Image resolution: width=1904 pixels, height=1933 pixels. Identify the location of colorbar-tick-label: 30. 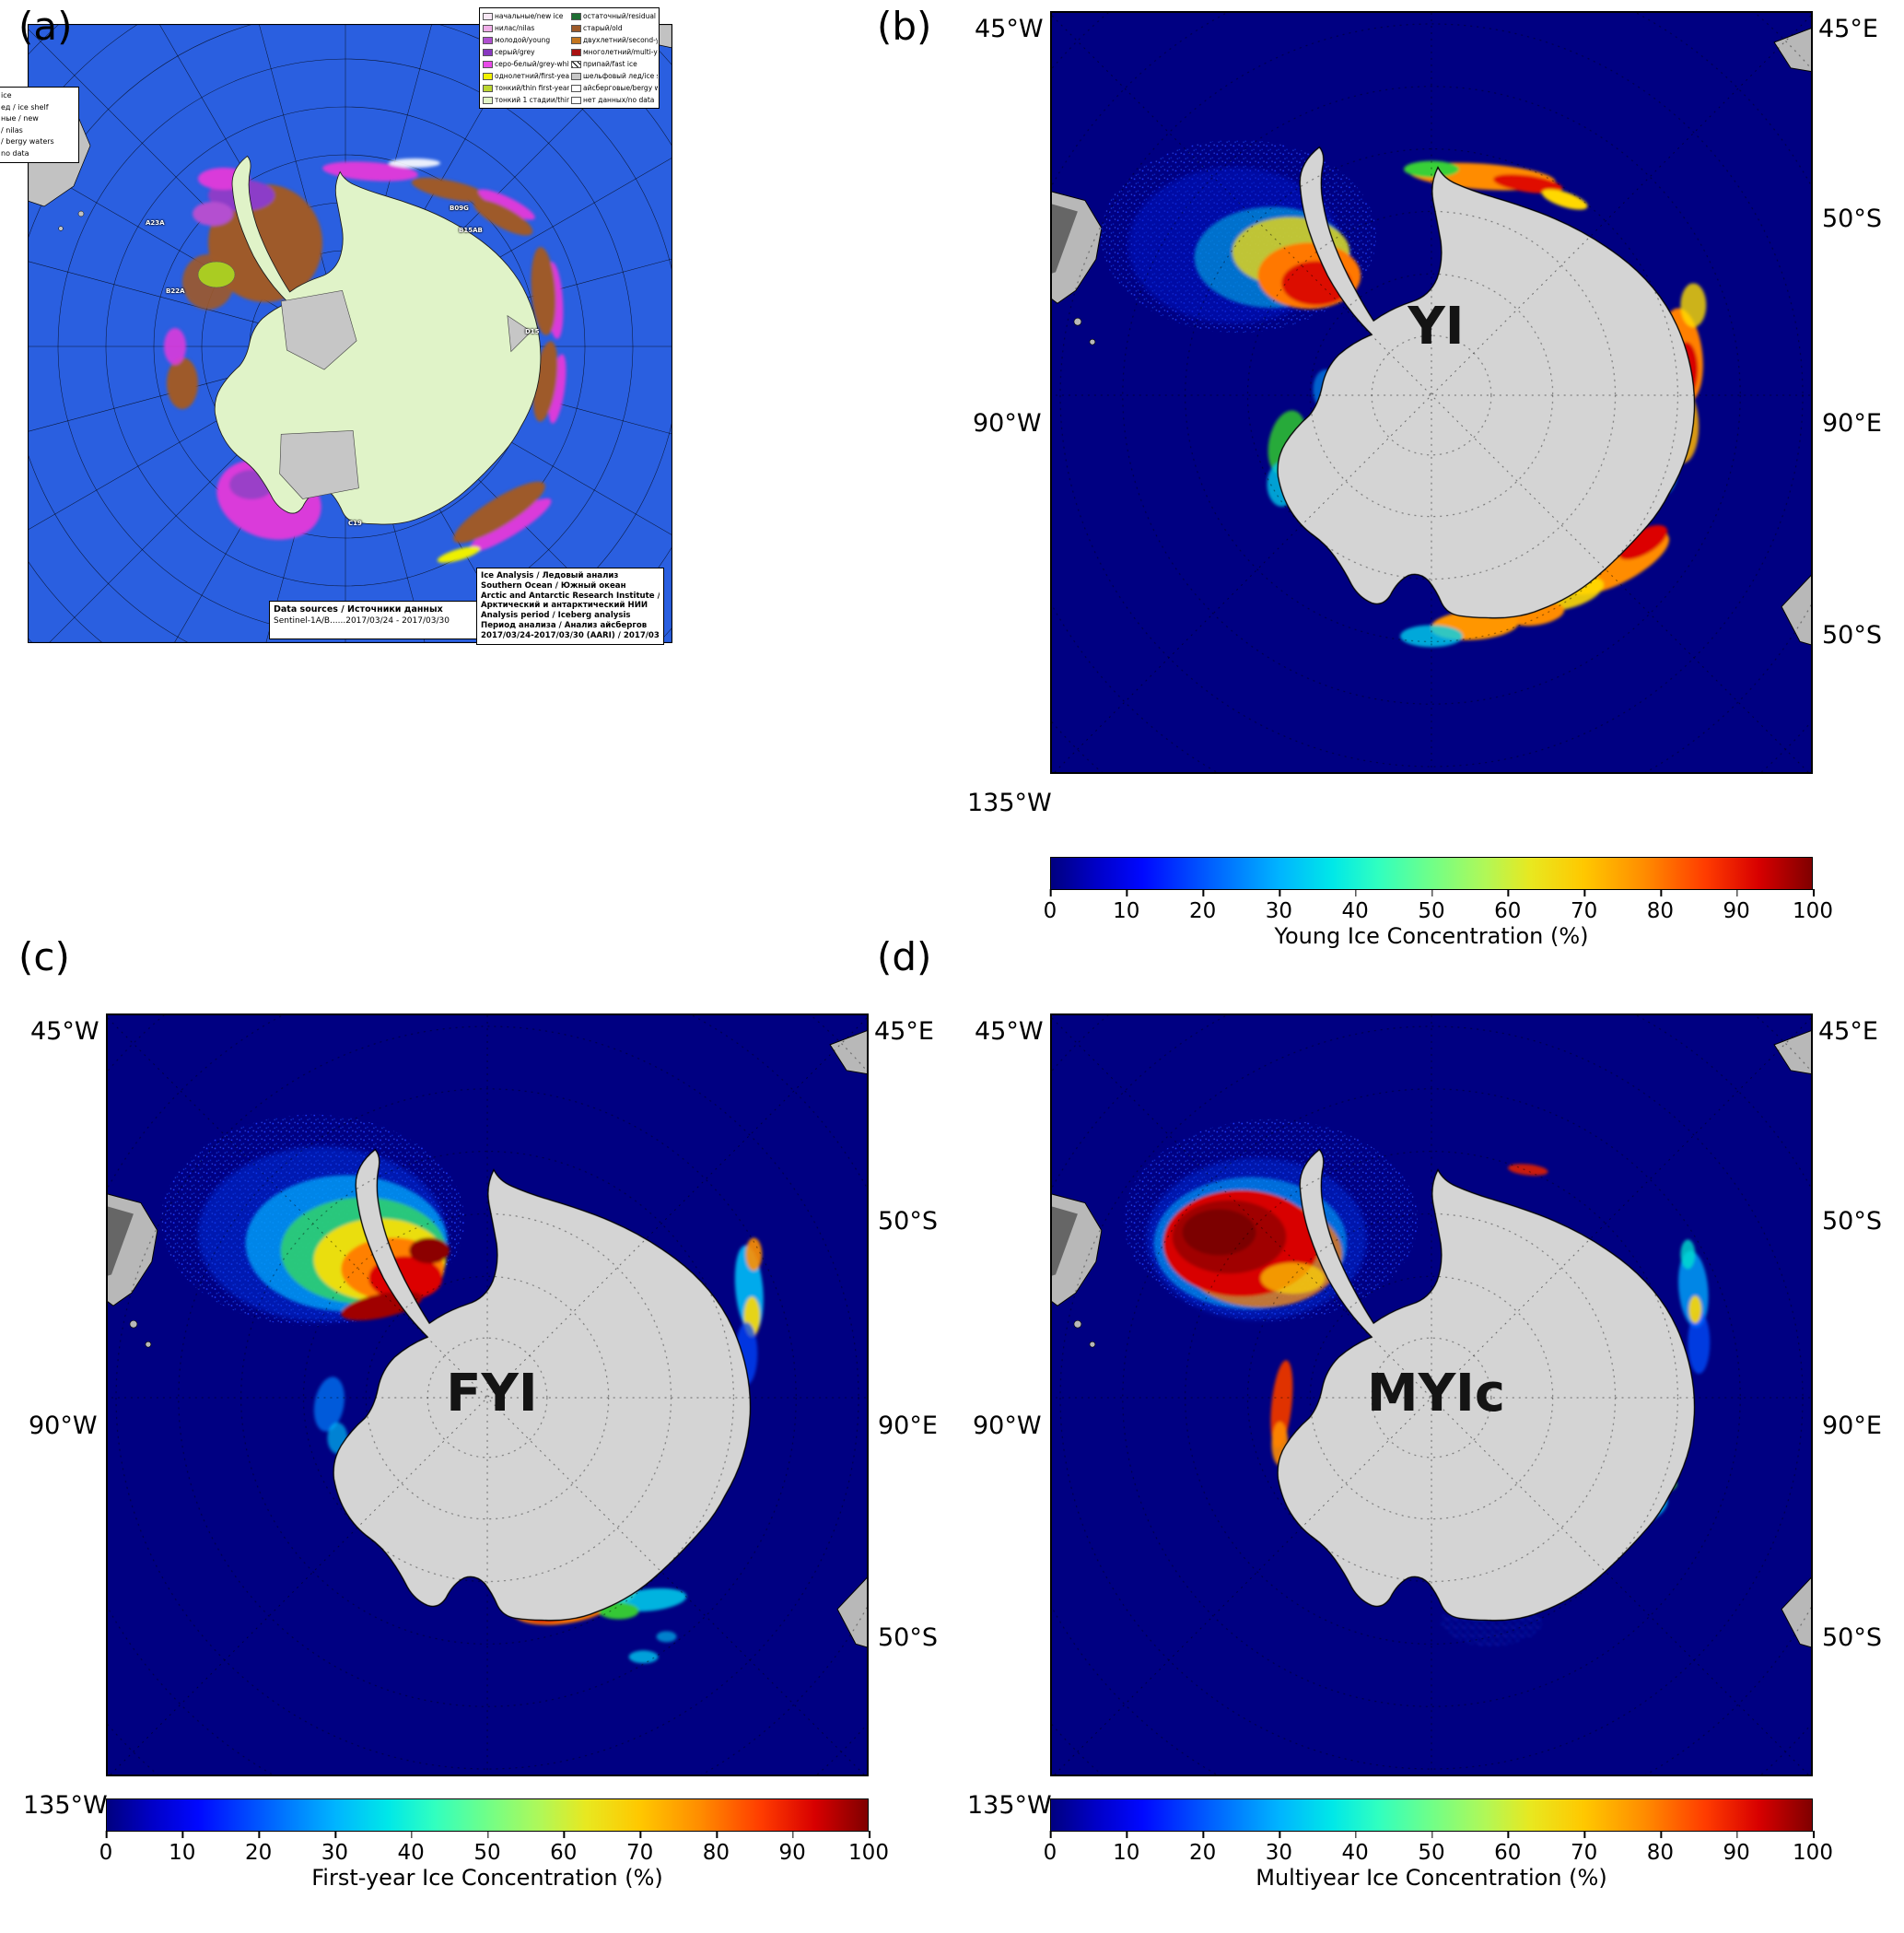
(335, 1848).